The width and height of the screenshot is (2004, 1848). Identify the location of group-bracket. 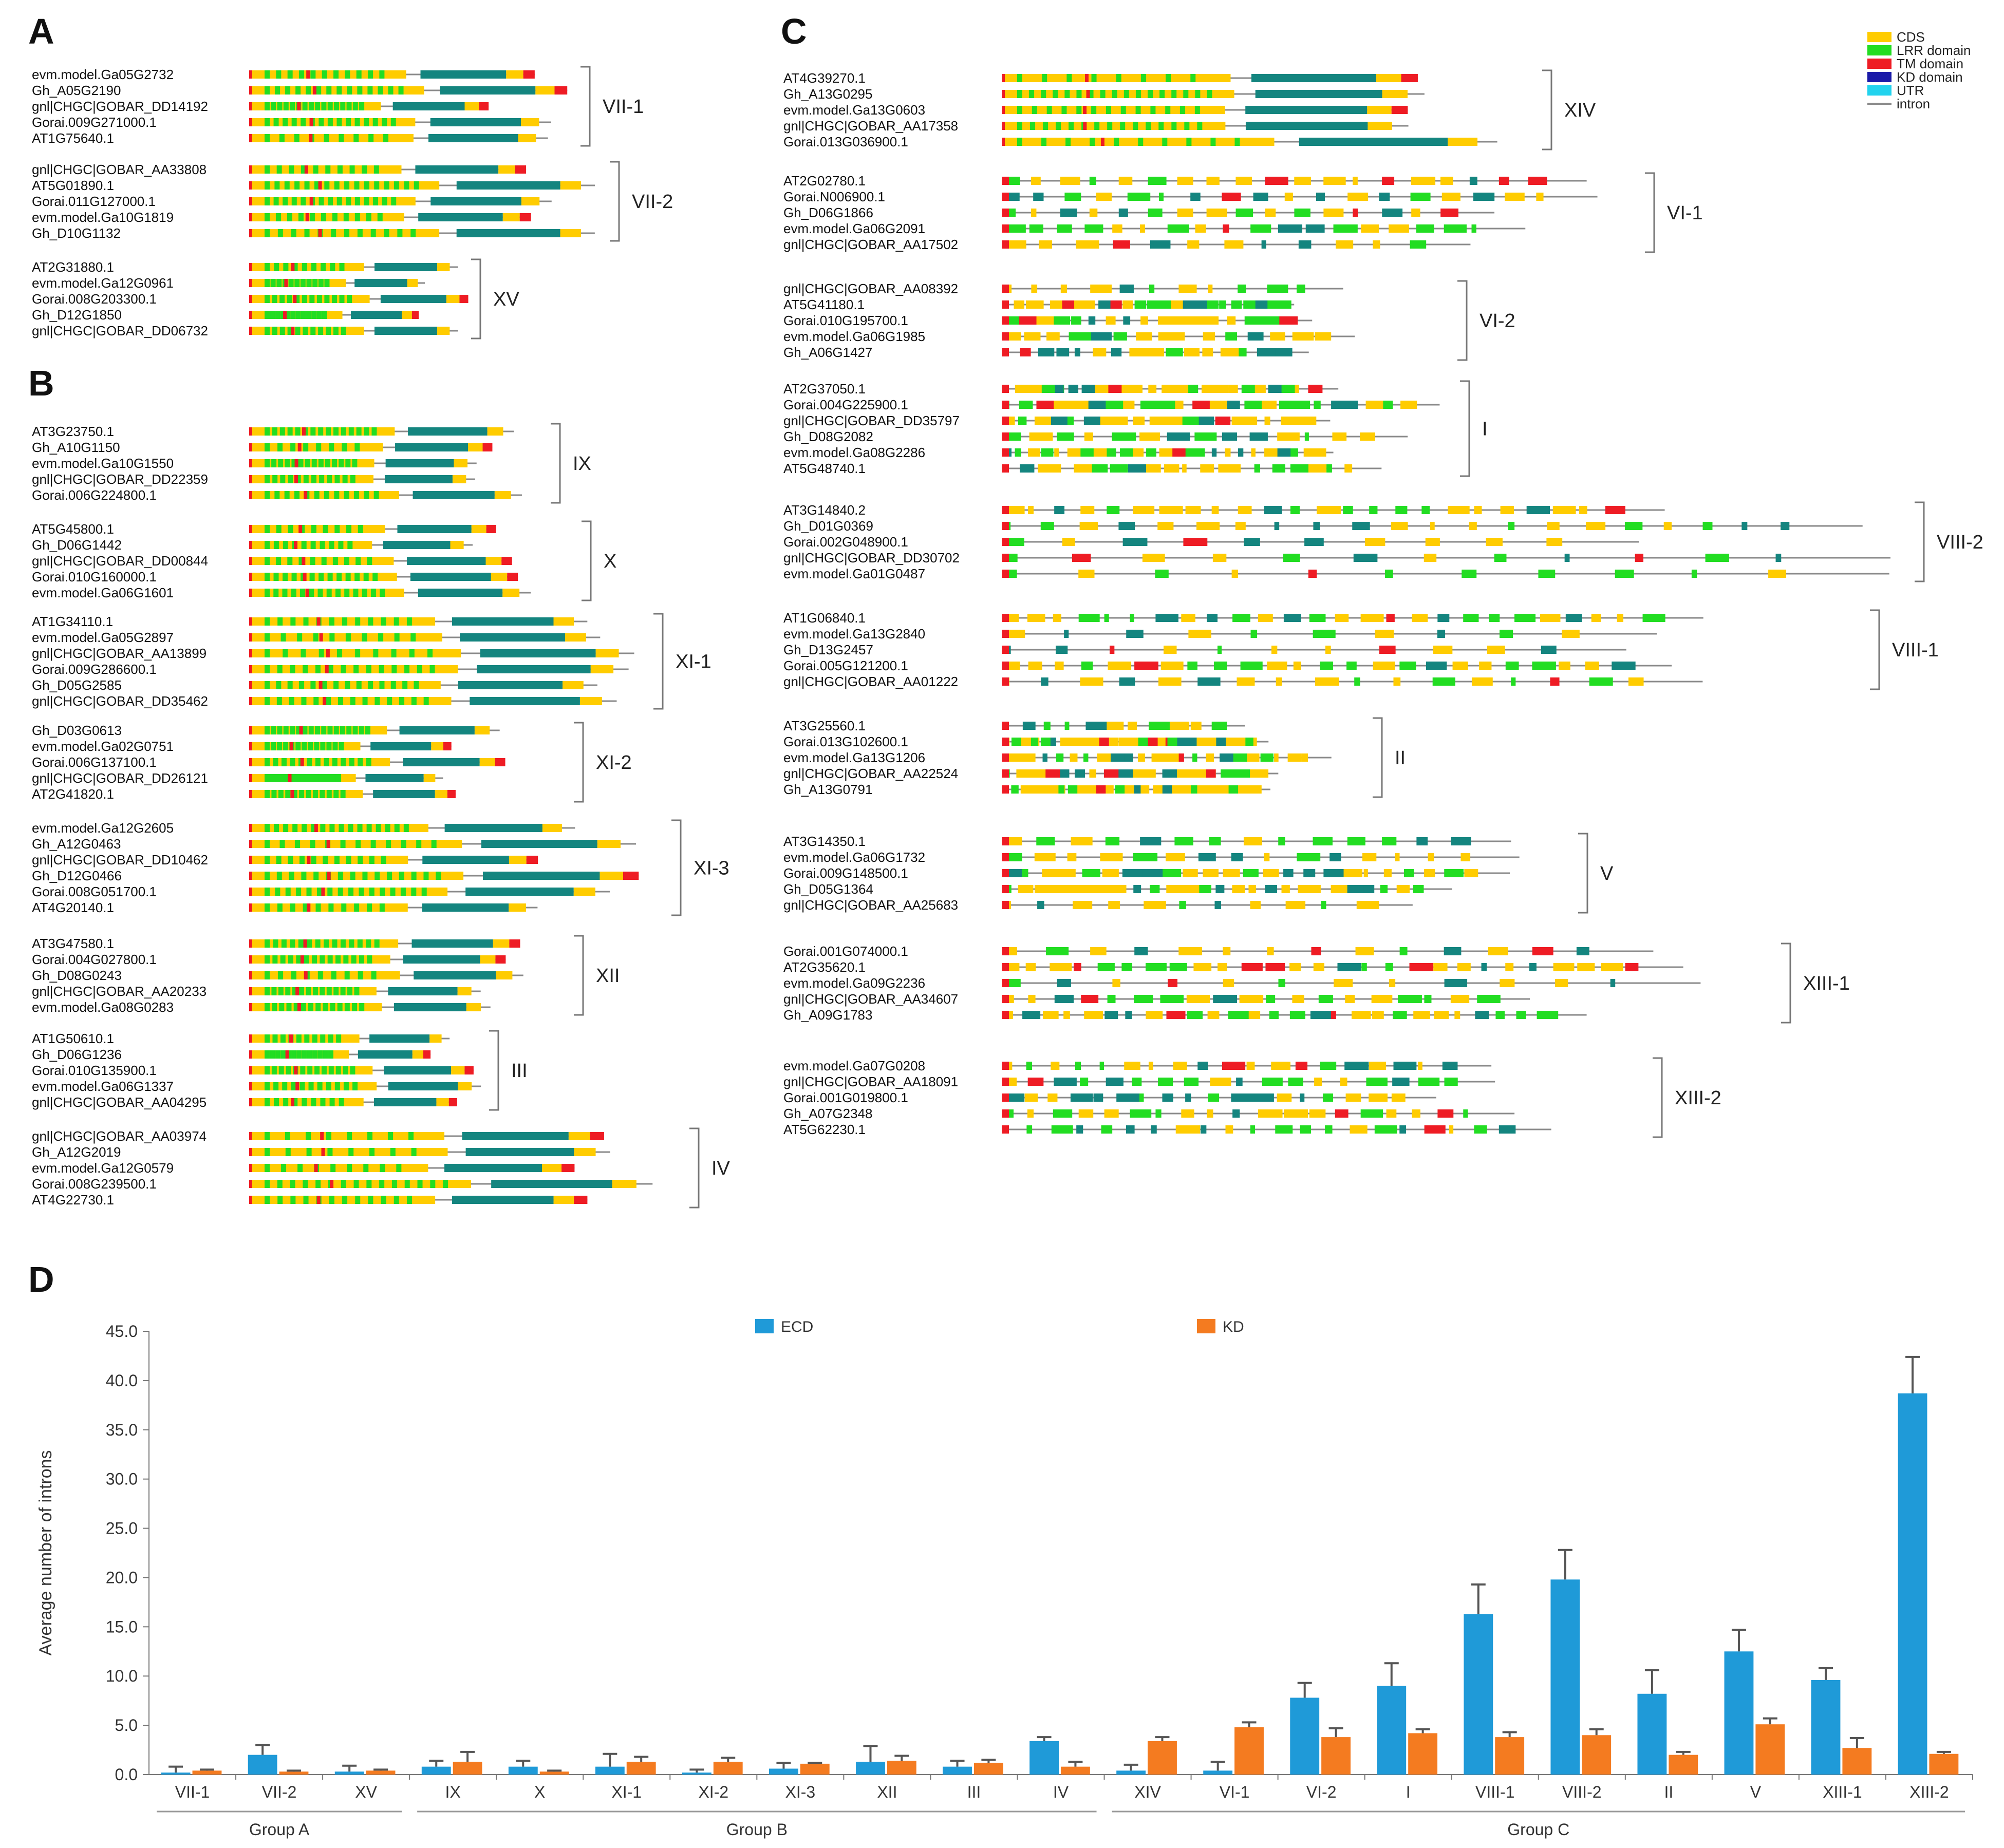
(676, 867).